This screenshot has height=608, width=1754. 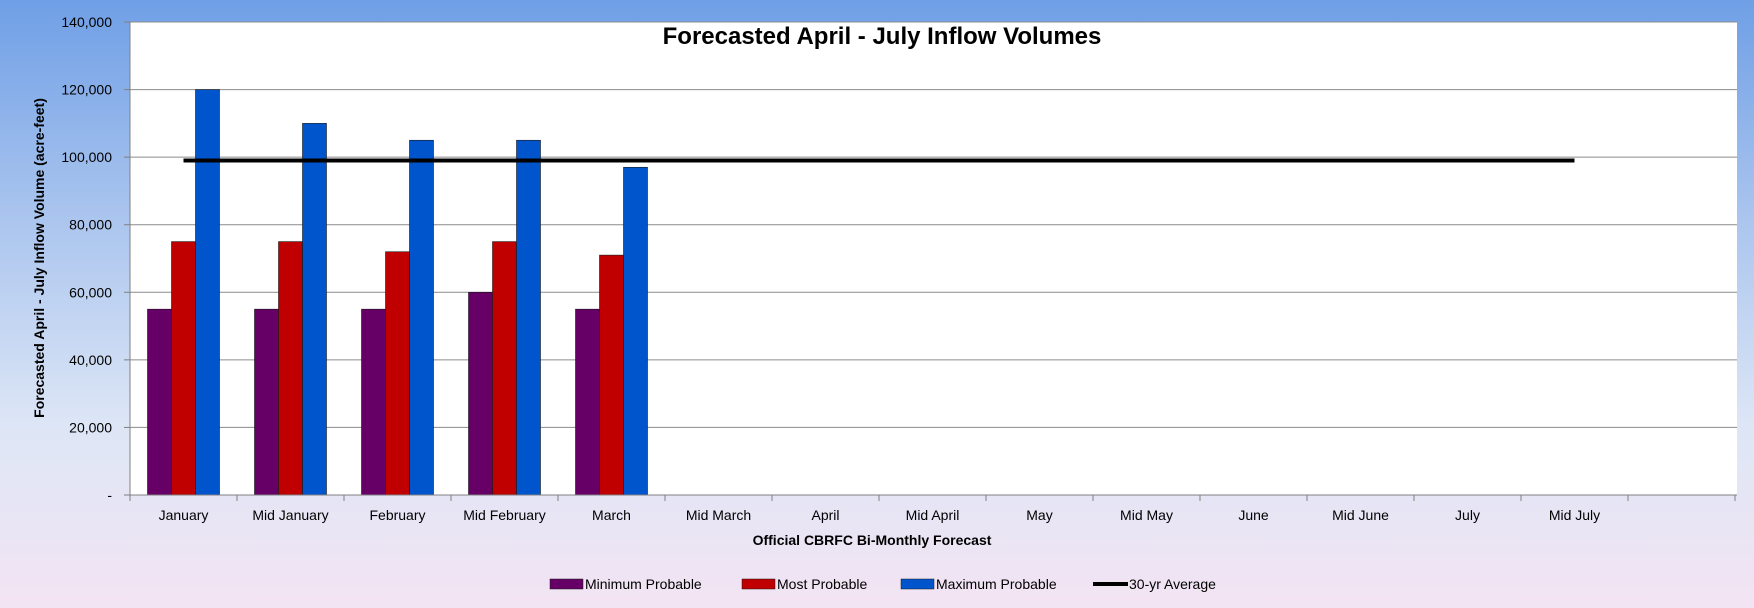 I want to click on x-axis-title: Official CBRFC Bi-Monthly Forecast, so click(x=872, y=540).